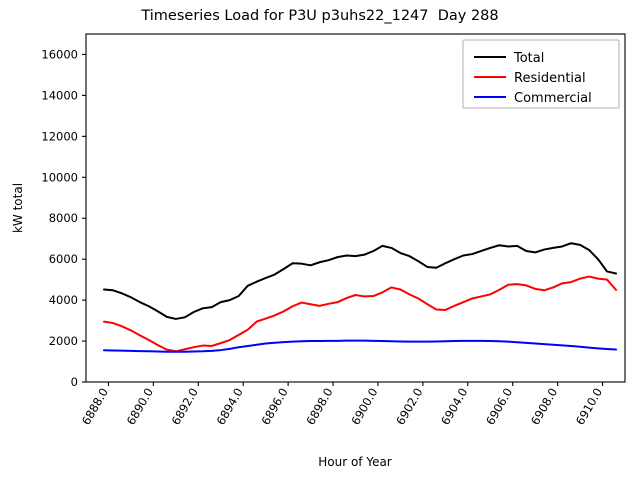 The height and width of the screenshot is (480, 640). I want to click on x-tick-label: 6898.0, so click(319, 407).